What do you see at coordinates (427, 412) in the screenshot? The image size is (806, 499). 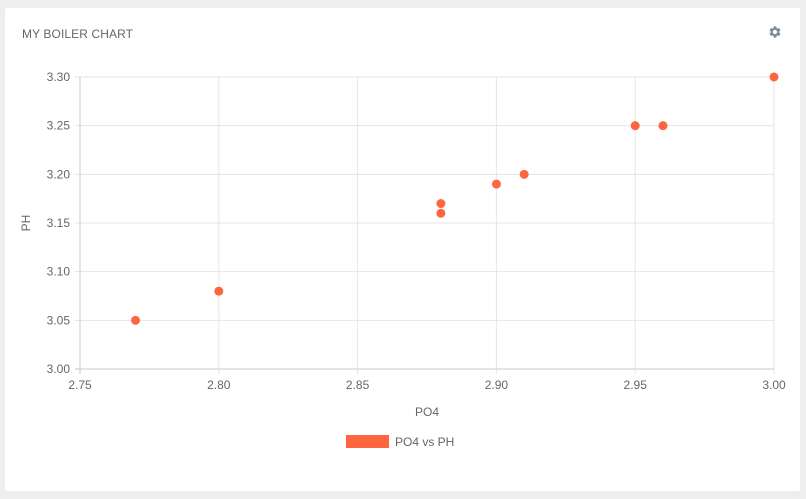 I see `x-axis-title: PO4` at bounding box center [427, 412].